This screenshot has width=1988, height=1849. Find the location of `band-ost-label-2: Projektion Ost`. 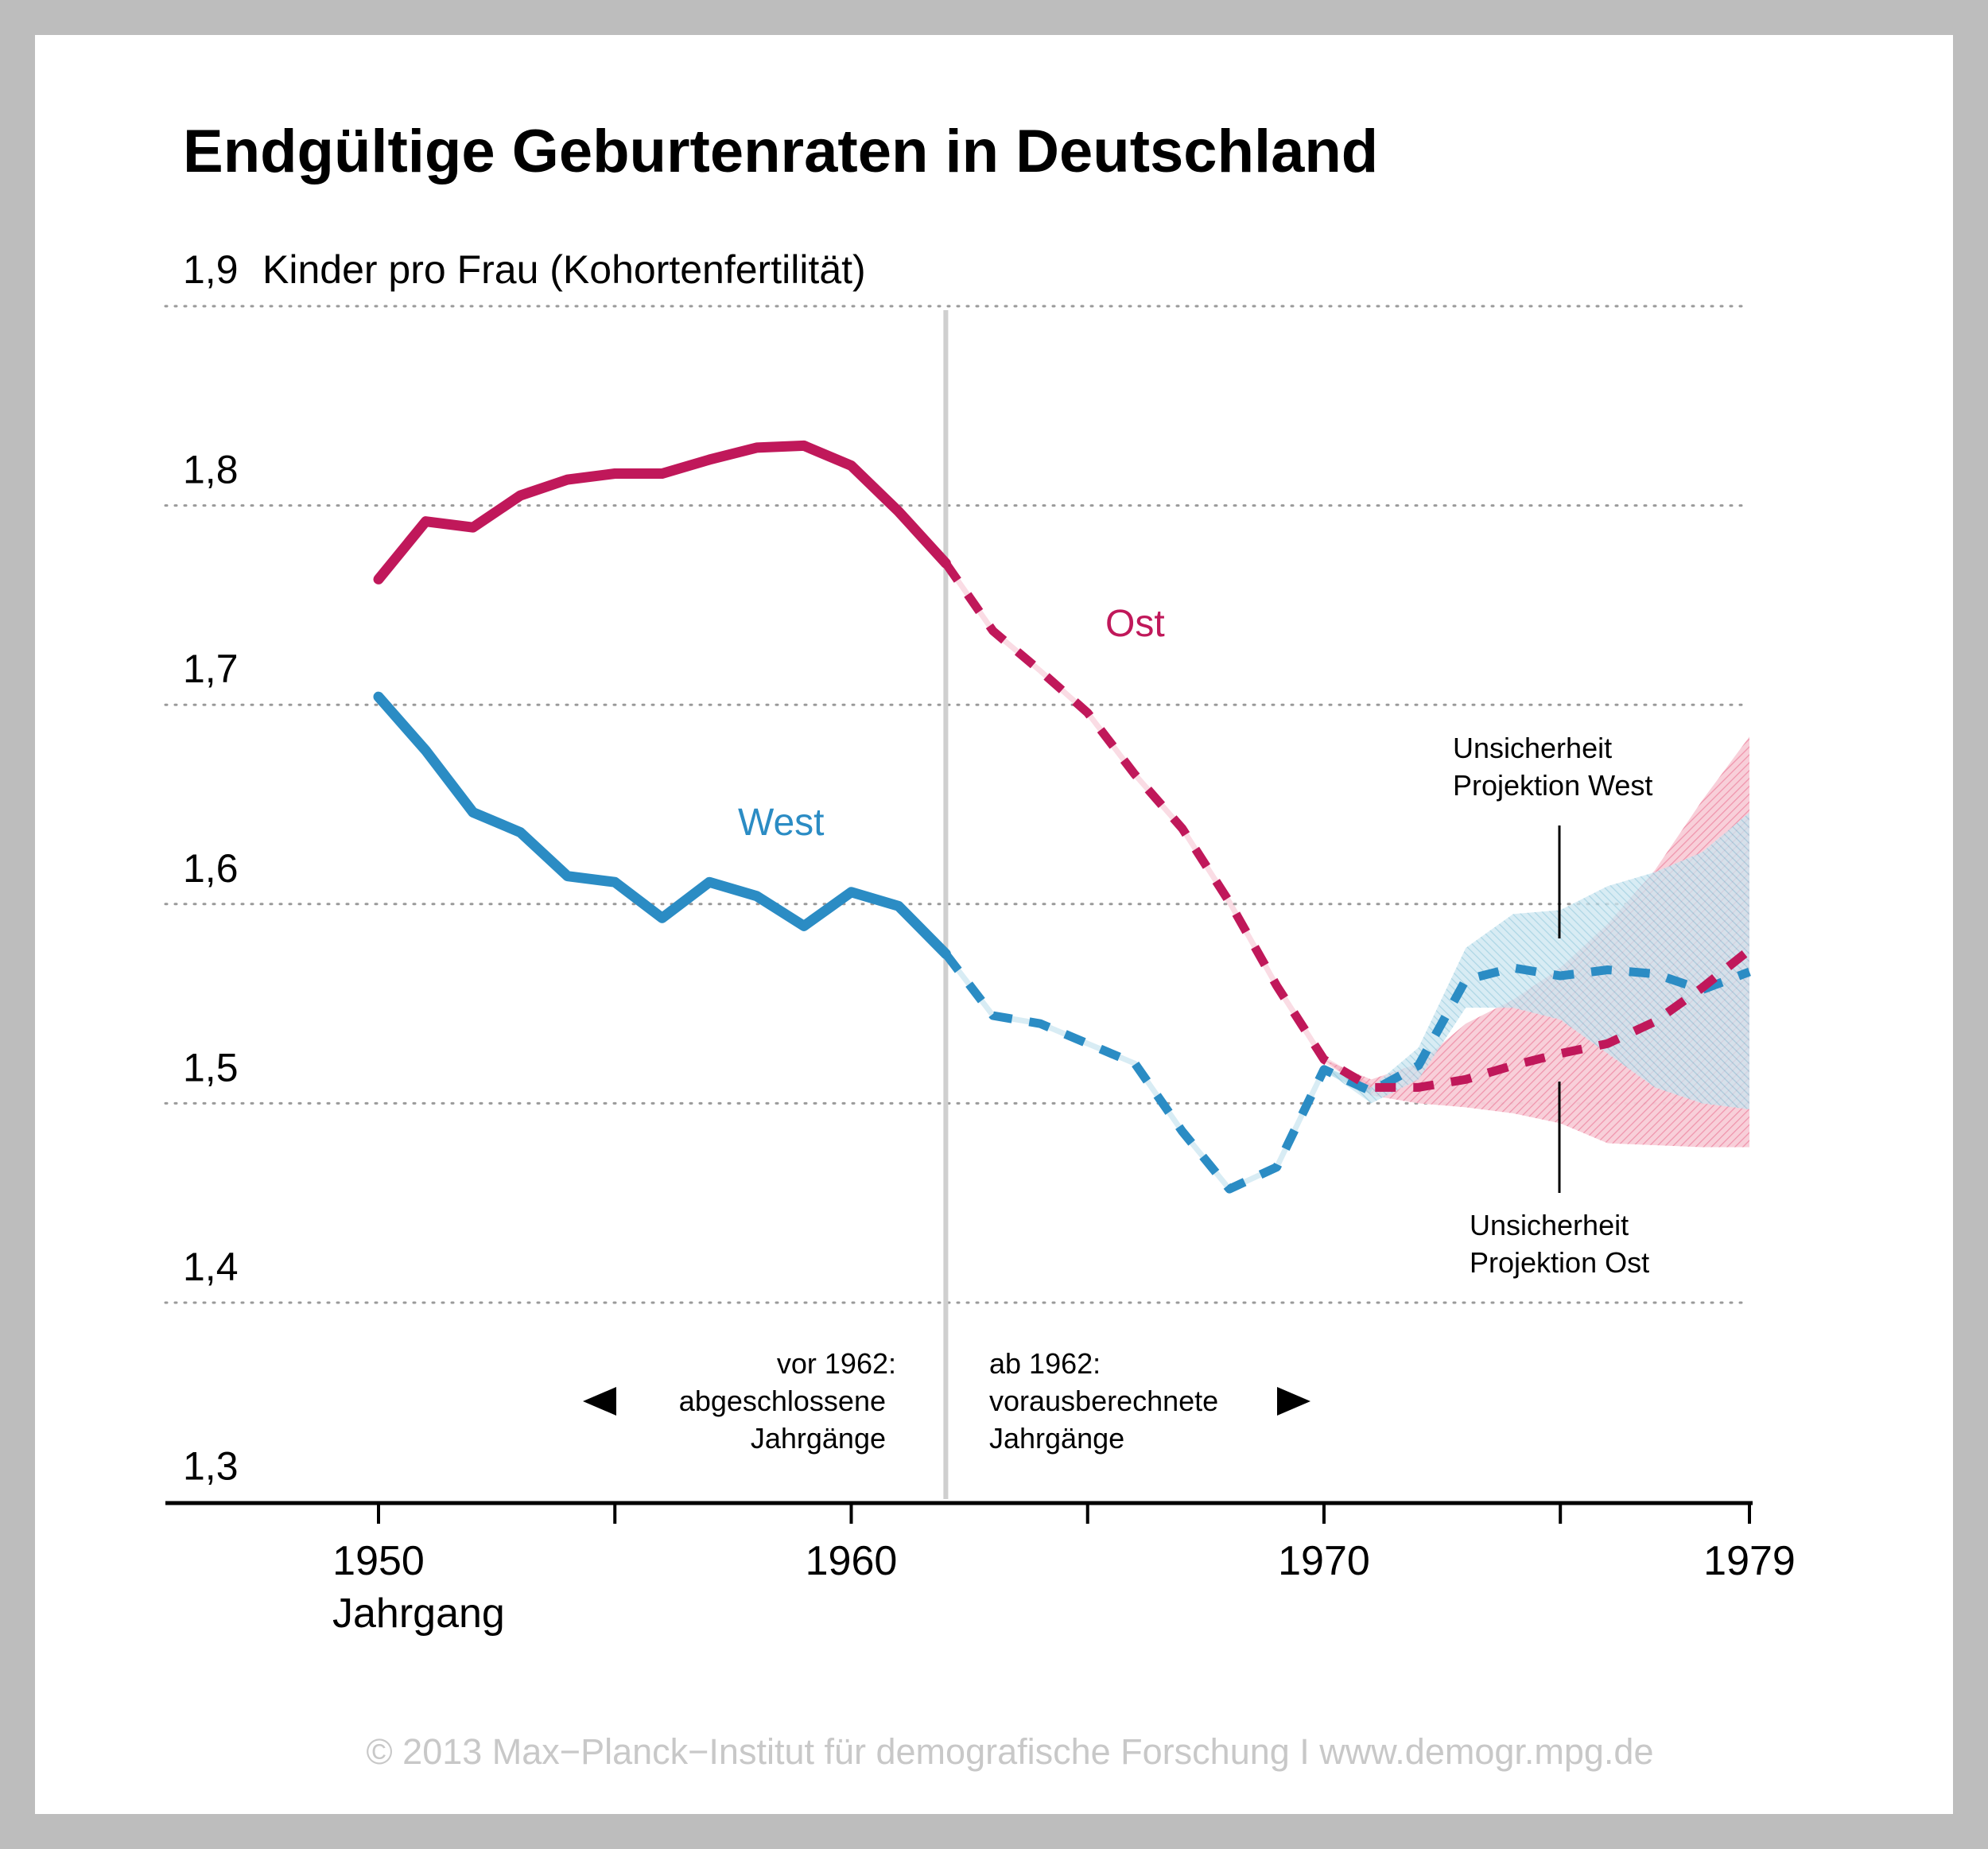

band-ost-label-2: Projektion Ost is located at coordinates (1559, 1262).